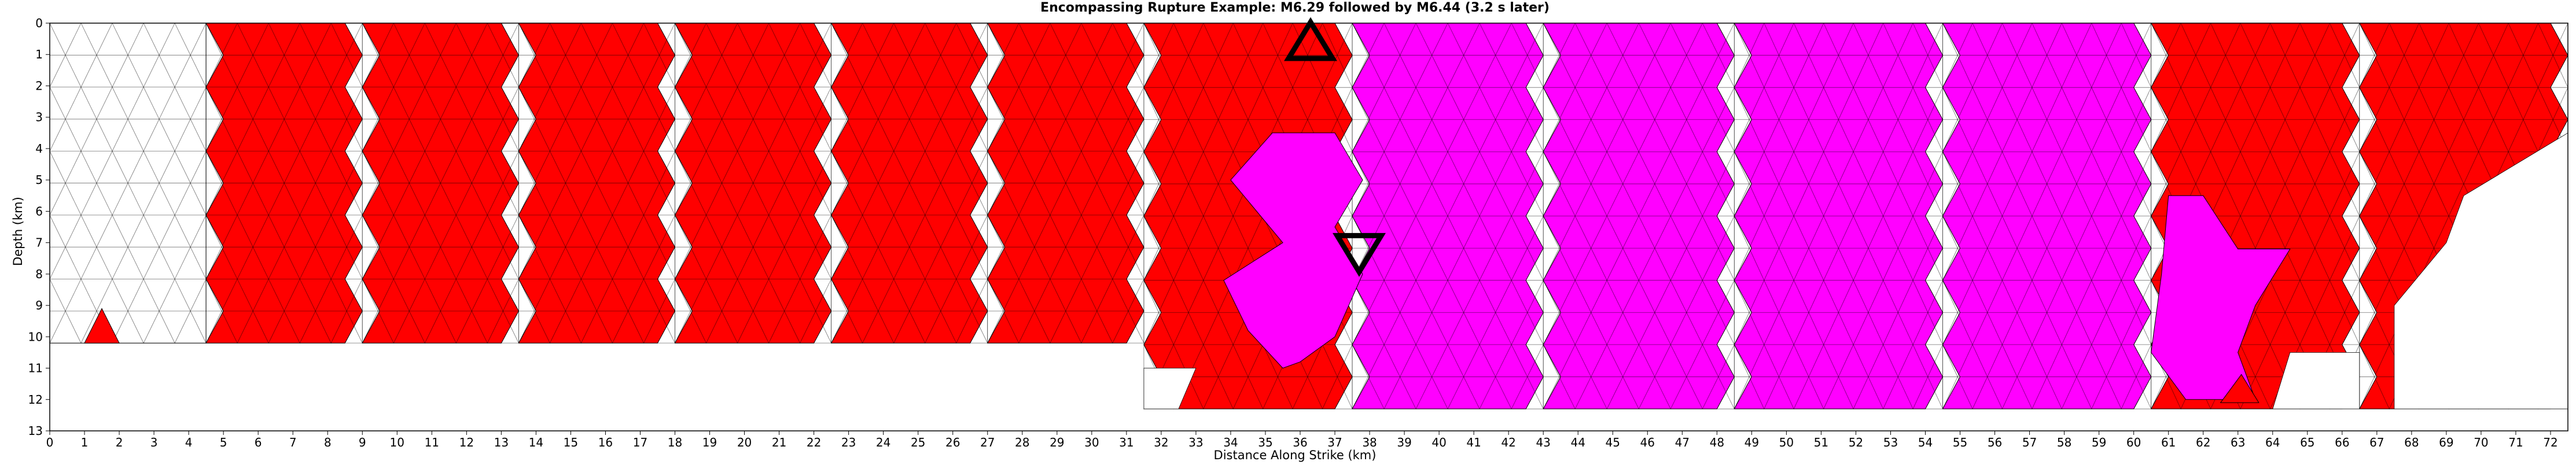  I want to click on x-tick-label: 18, so click(675, 442).